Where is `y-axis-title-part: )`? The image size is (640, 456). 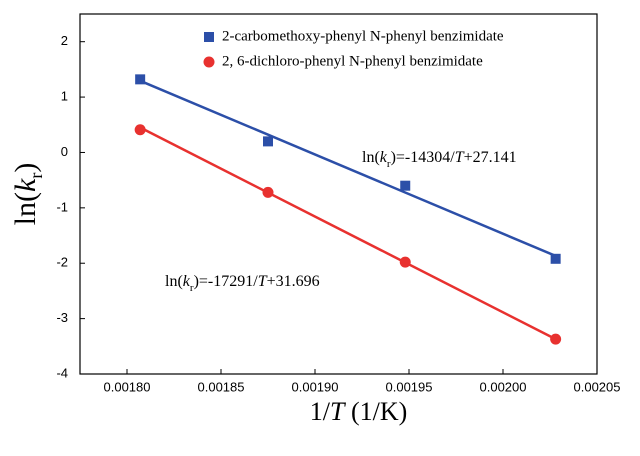
y-axis-title-part: ) is located at coordinates (25, 168).